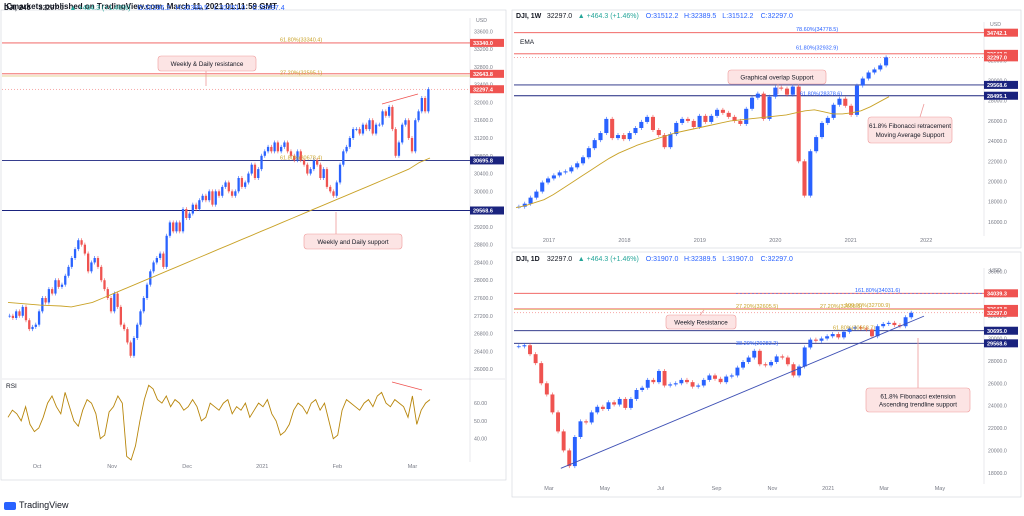 This screenshot has width=1024, height=516. I want to click on left-y-tick-15: 27600.0, so click(483, 299).